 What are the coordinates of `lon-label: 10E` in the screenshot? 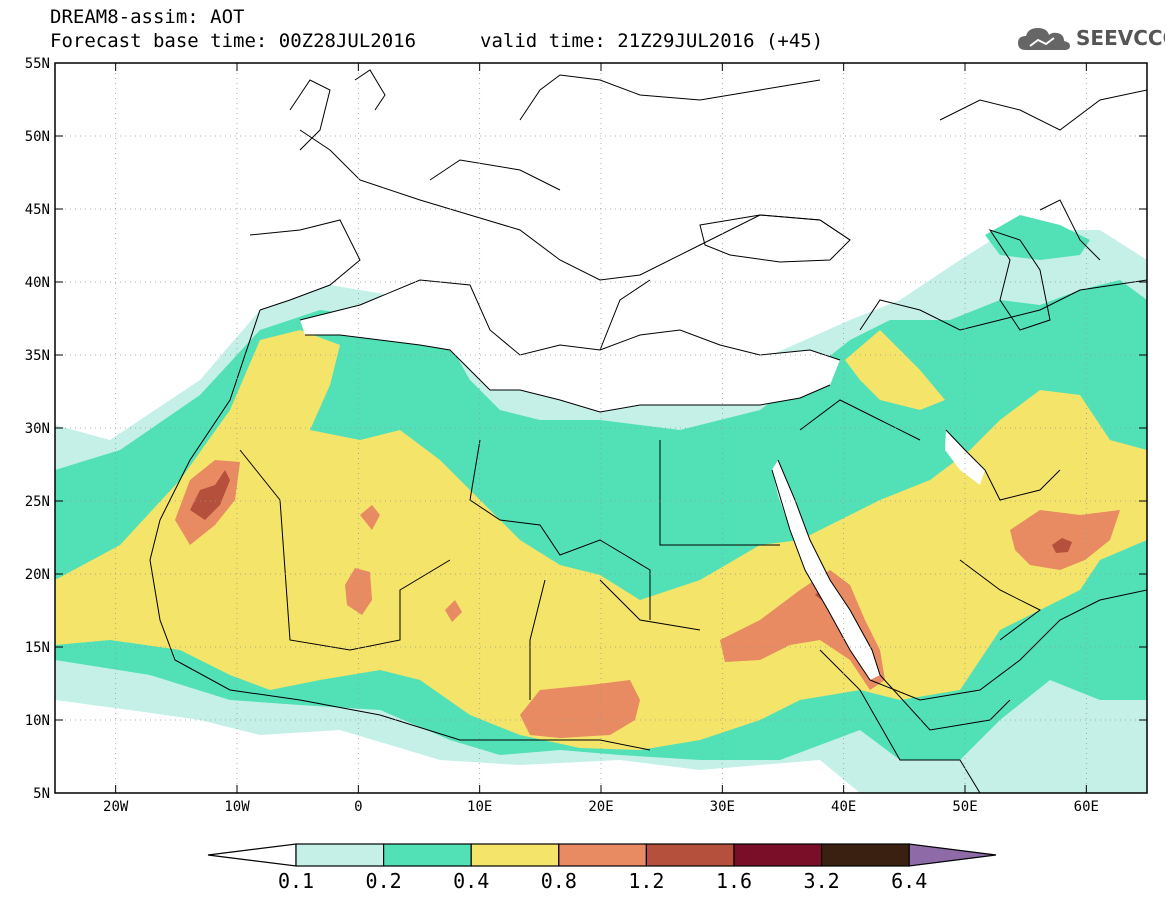 It's located at (479, 807).